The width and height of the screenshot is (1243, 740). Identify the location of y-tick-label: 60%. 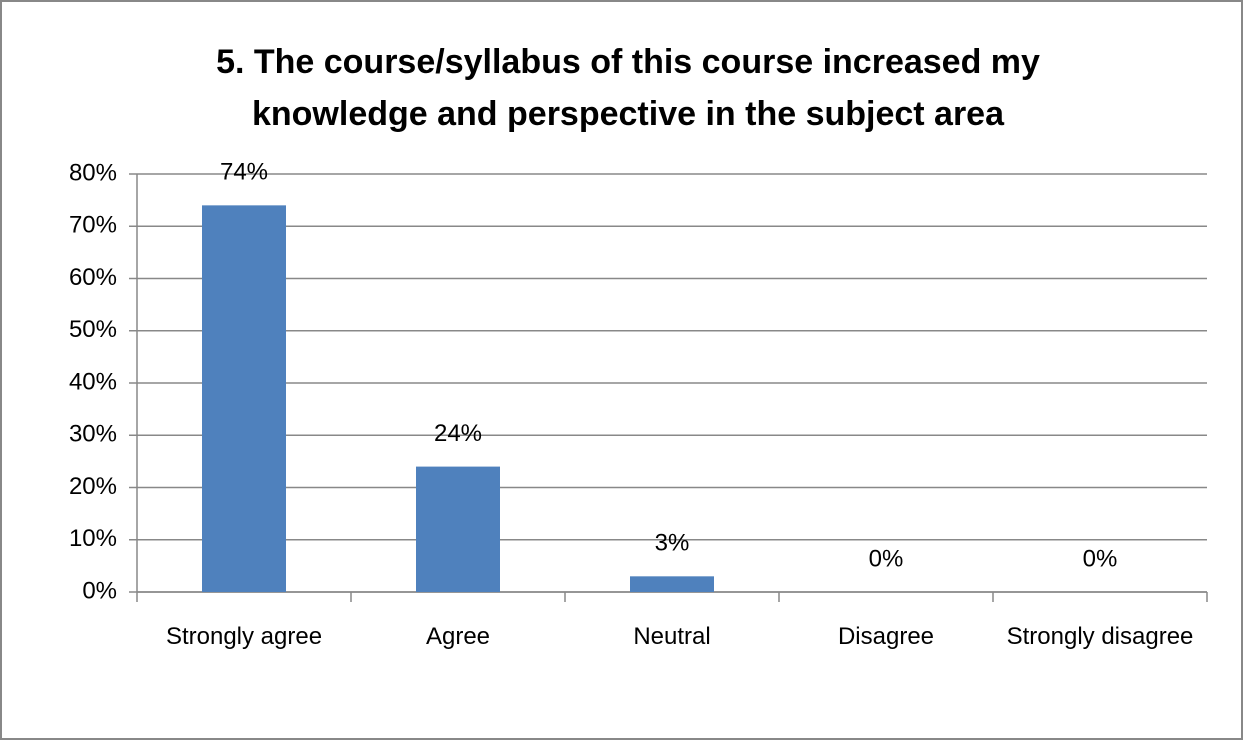
(93, 277).